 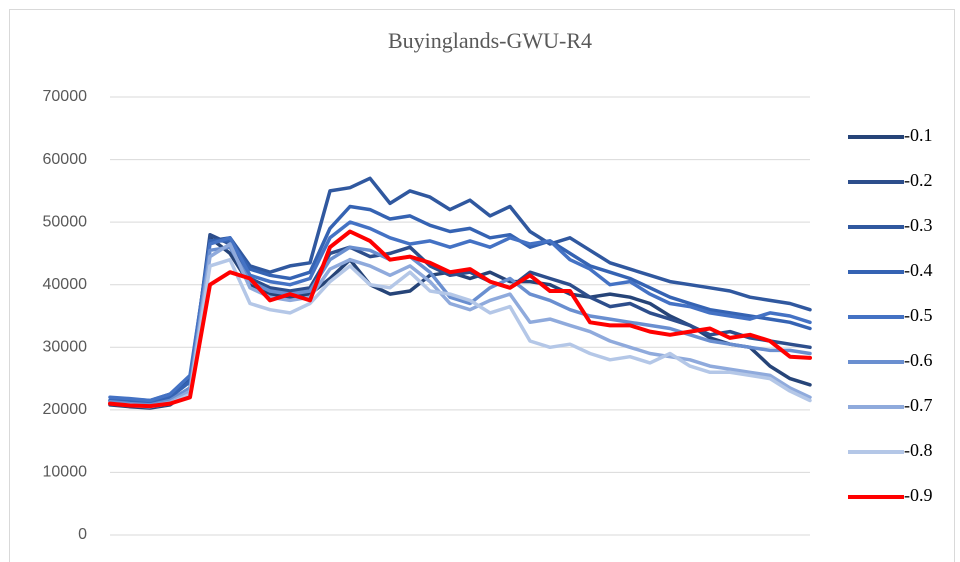 What do you see at coordinates (65, 347) in the screenshot?
I see `y-tick-label: 30000` at bounding box center [65, 347].